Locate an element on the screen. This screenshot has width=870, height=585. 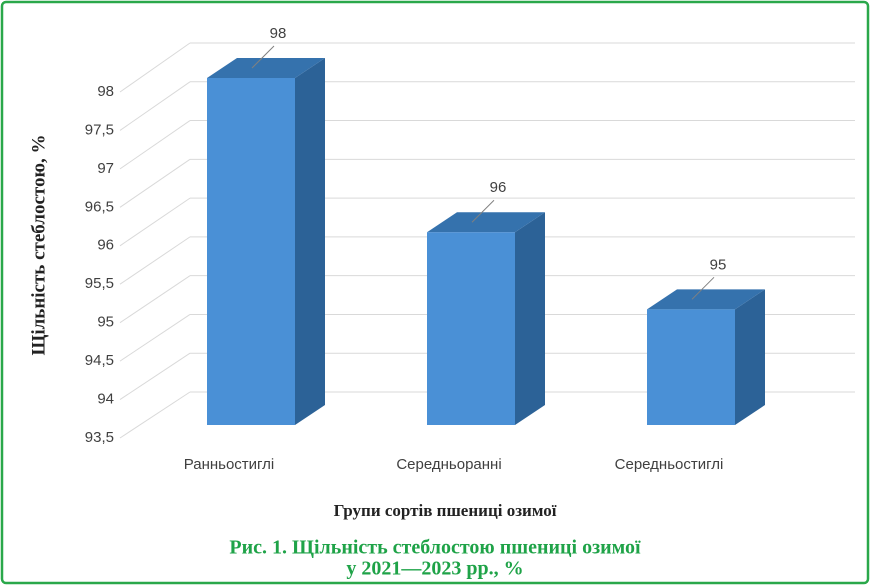
chart-title: у 2021—2023 рр., % is located at coordinates (434, 569).